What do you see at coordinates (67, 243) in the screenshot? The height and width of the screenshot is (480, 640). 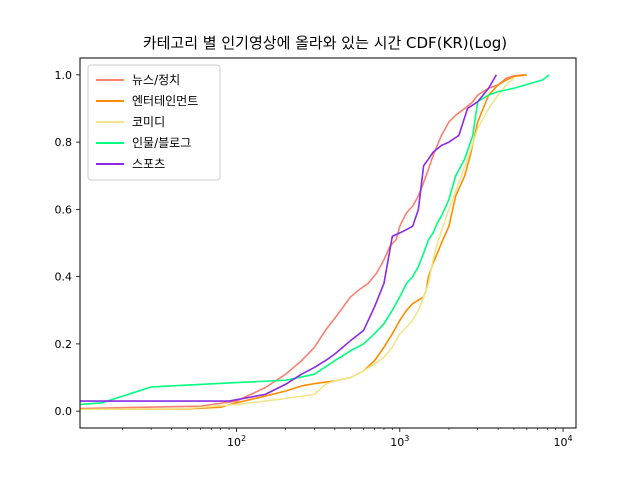 I see `y-axis: 0.0 0.2 0.4 0.6 0.8 1.0` at bounding box center [67, 243].